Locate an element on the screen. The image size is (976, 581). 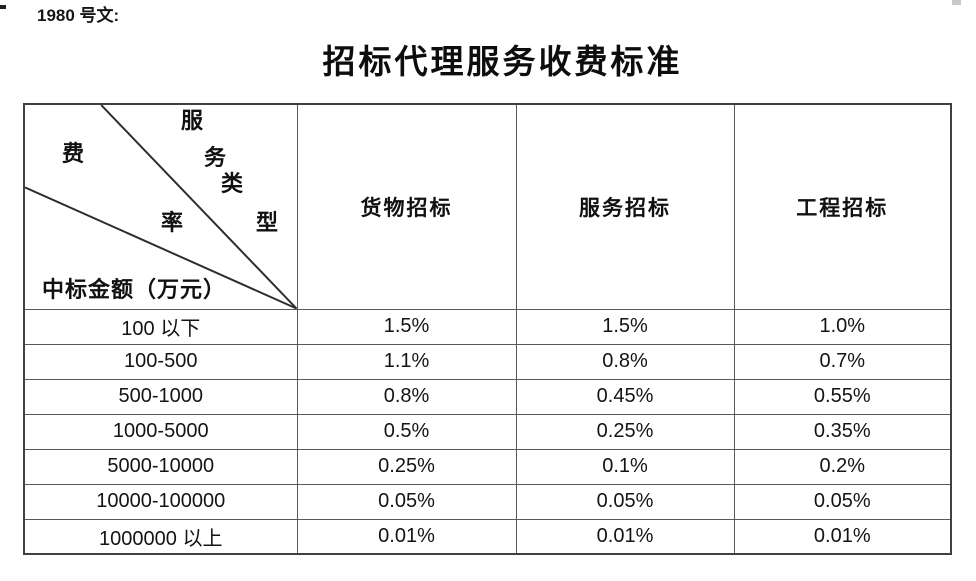
row-label: 5000-10000 is located at coordinates (160, 466).